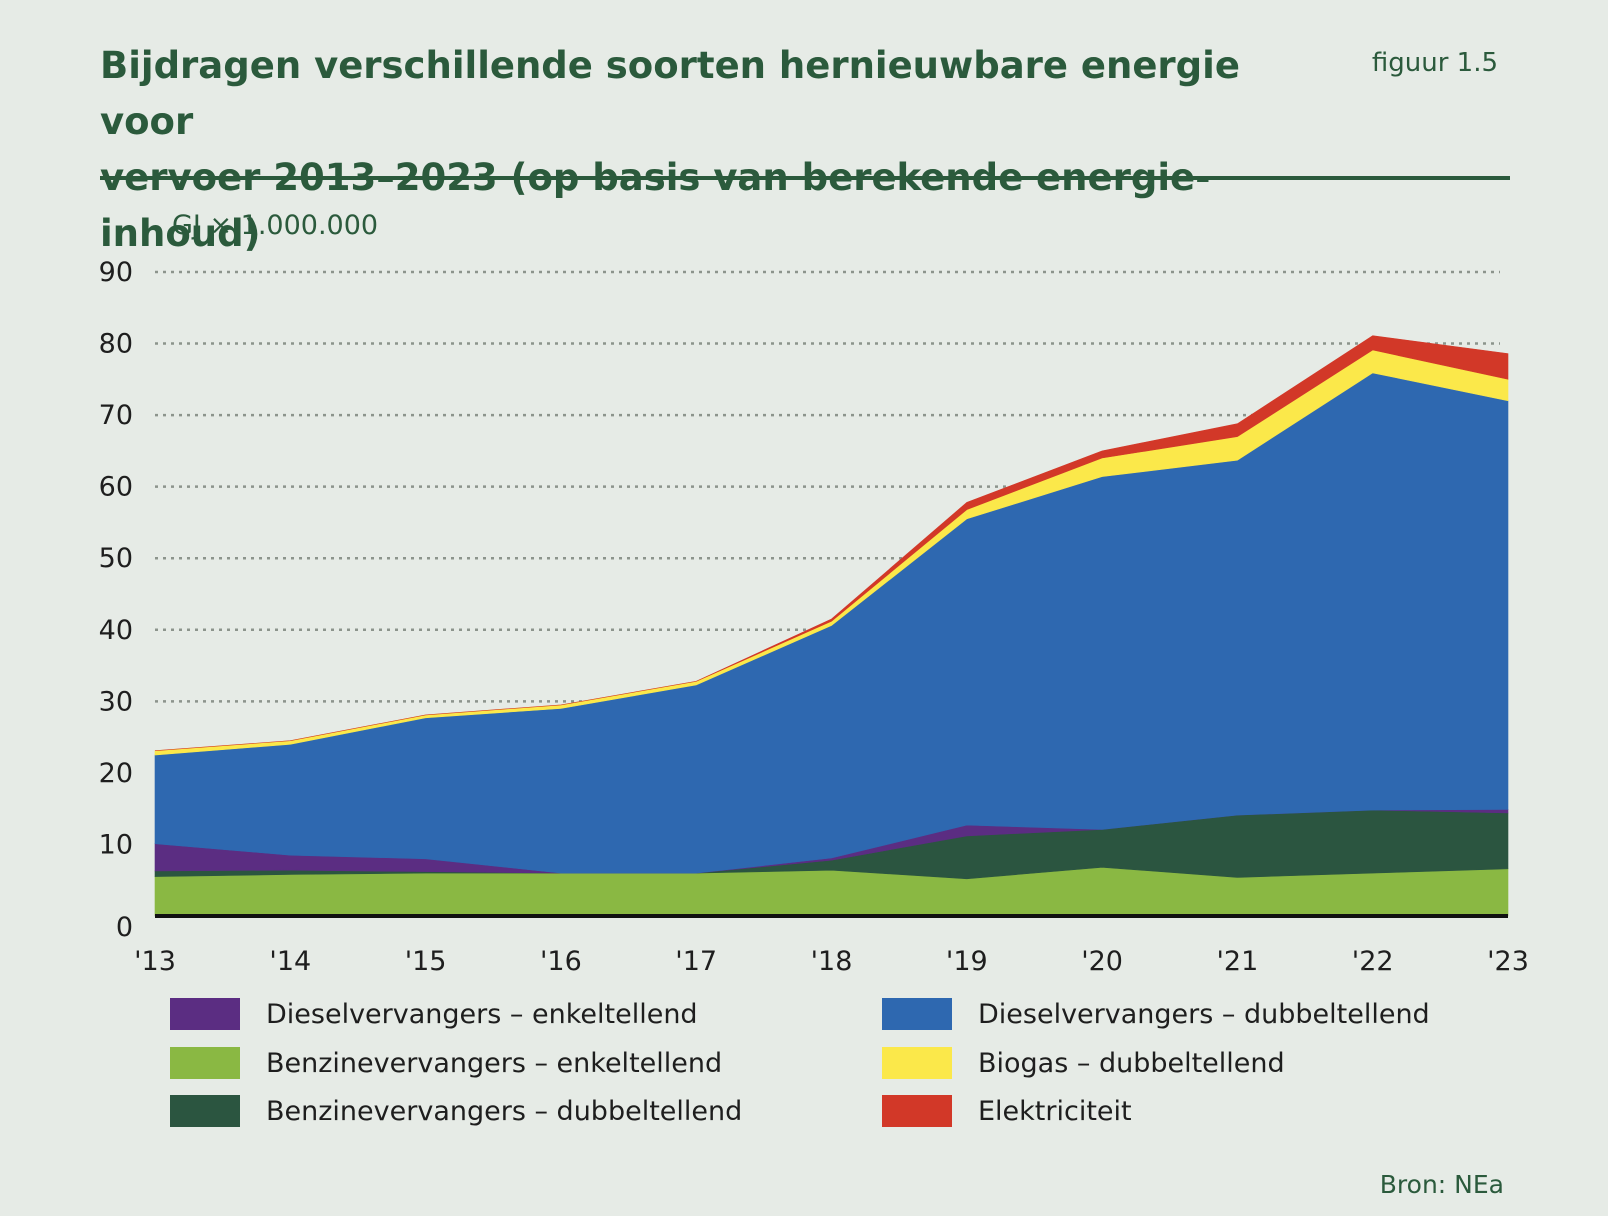 This screenshot has height=1216, width=1608. Describe the element at coordinates (561, 961) in the screenshot. I see `x-tick-label: '16` at that location.